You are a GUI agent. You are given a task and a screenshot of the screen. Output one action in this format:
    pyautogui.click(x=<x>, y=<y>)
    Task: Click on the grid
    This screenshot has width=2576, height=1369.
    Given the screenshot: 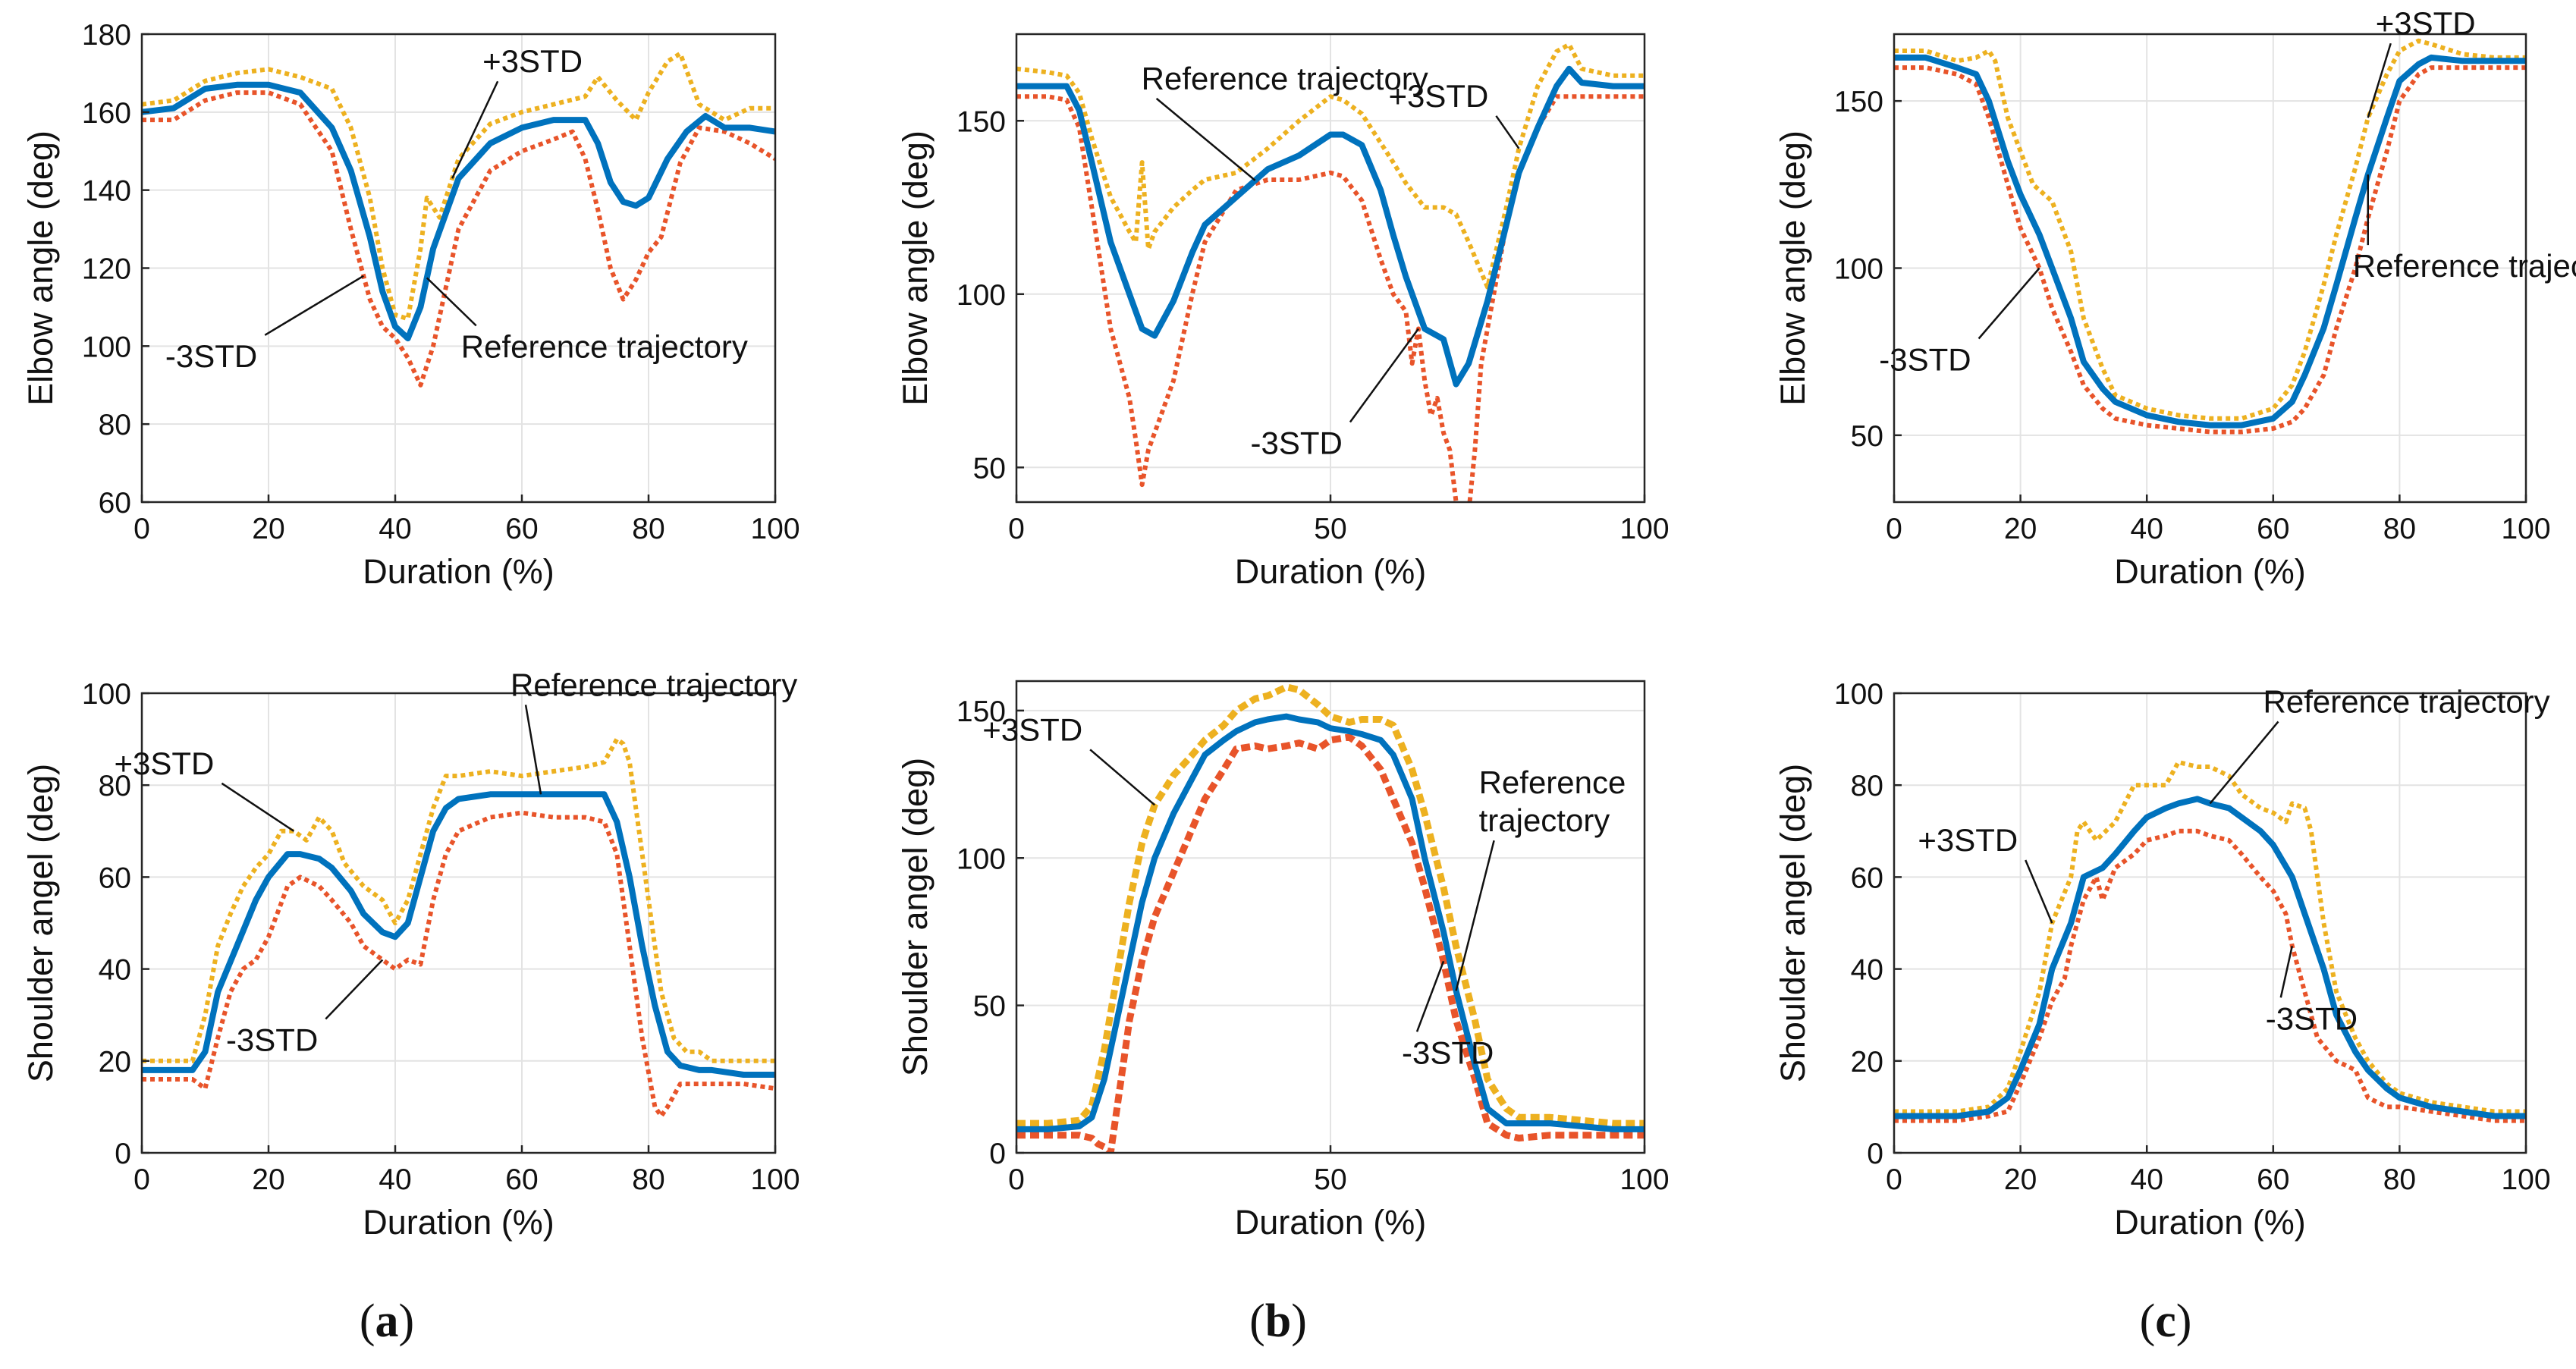 What is the action you would take?
    pyautogui.click(x=2210, y=923)
    